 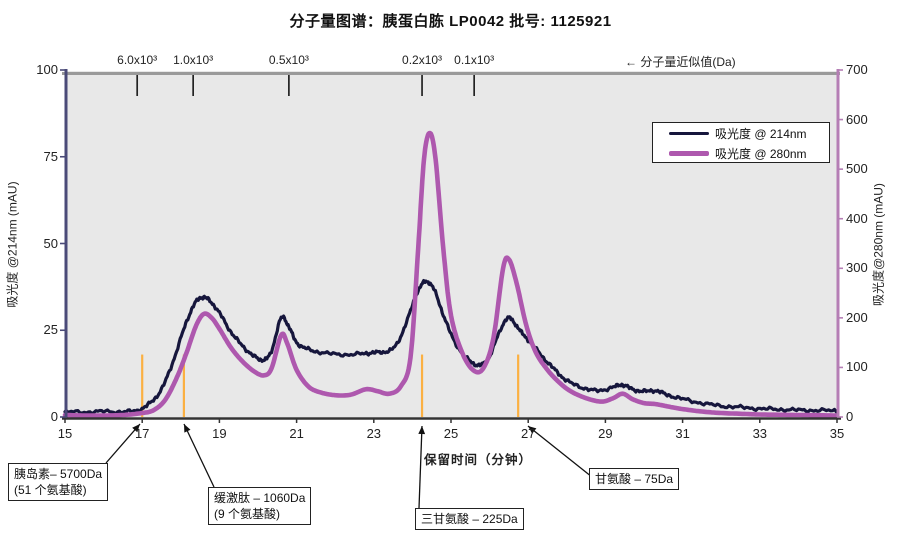 I want to click on page-title: 分子量图谱：胰蛋白胨 LP0042 批号: 1125921, so click(x=450, y=21).